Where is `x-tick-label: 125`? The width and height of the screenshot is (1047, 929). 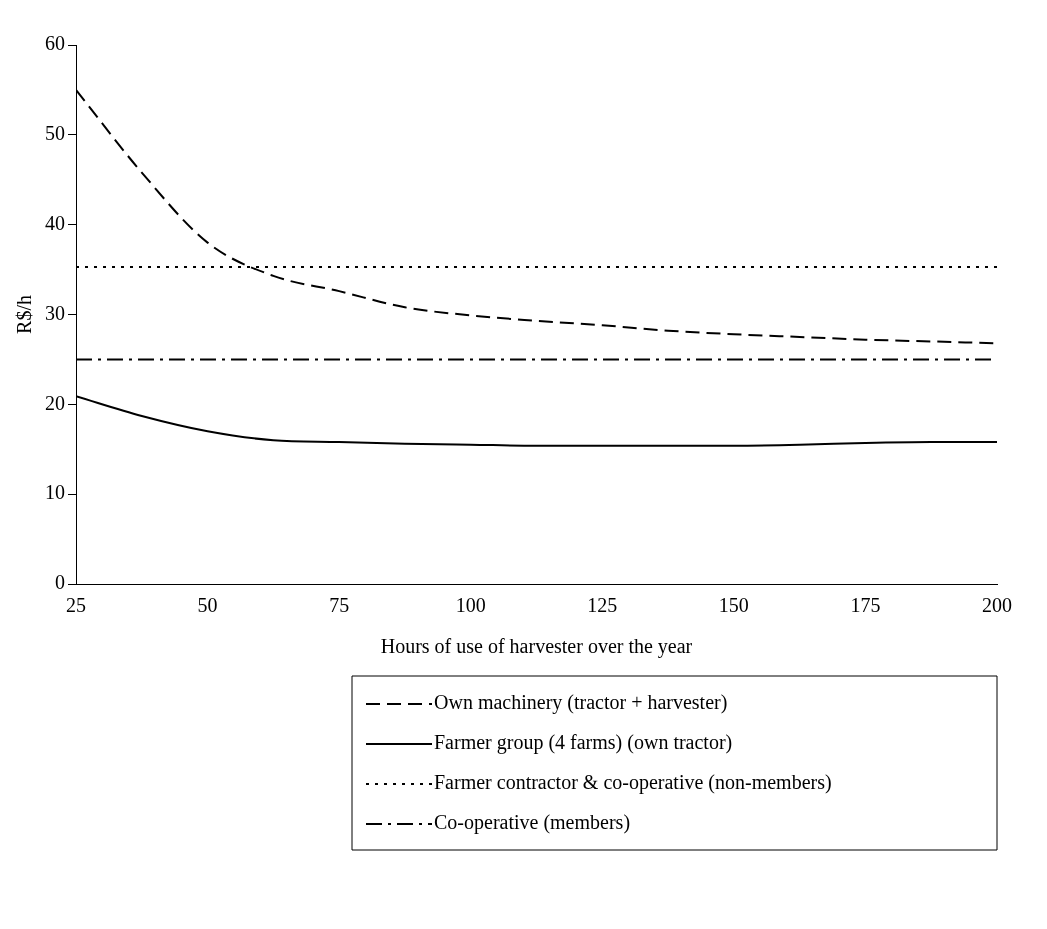
x-tick-label: 125 is located at coordinates (602, 605).